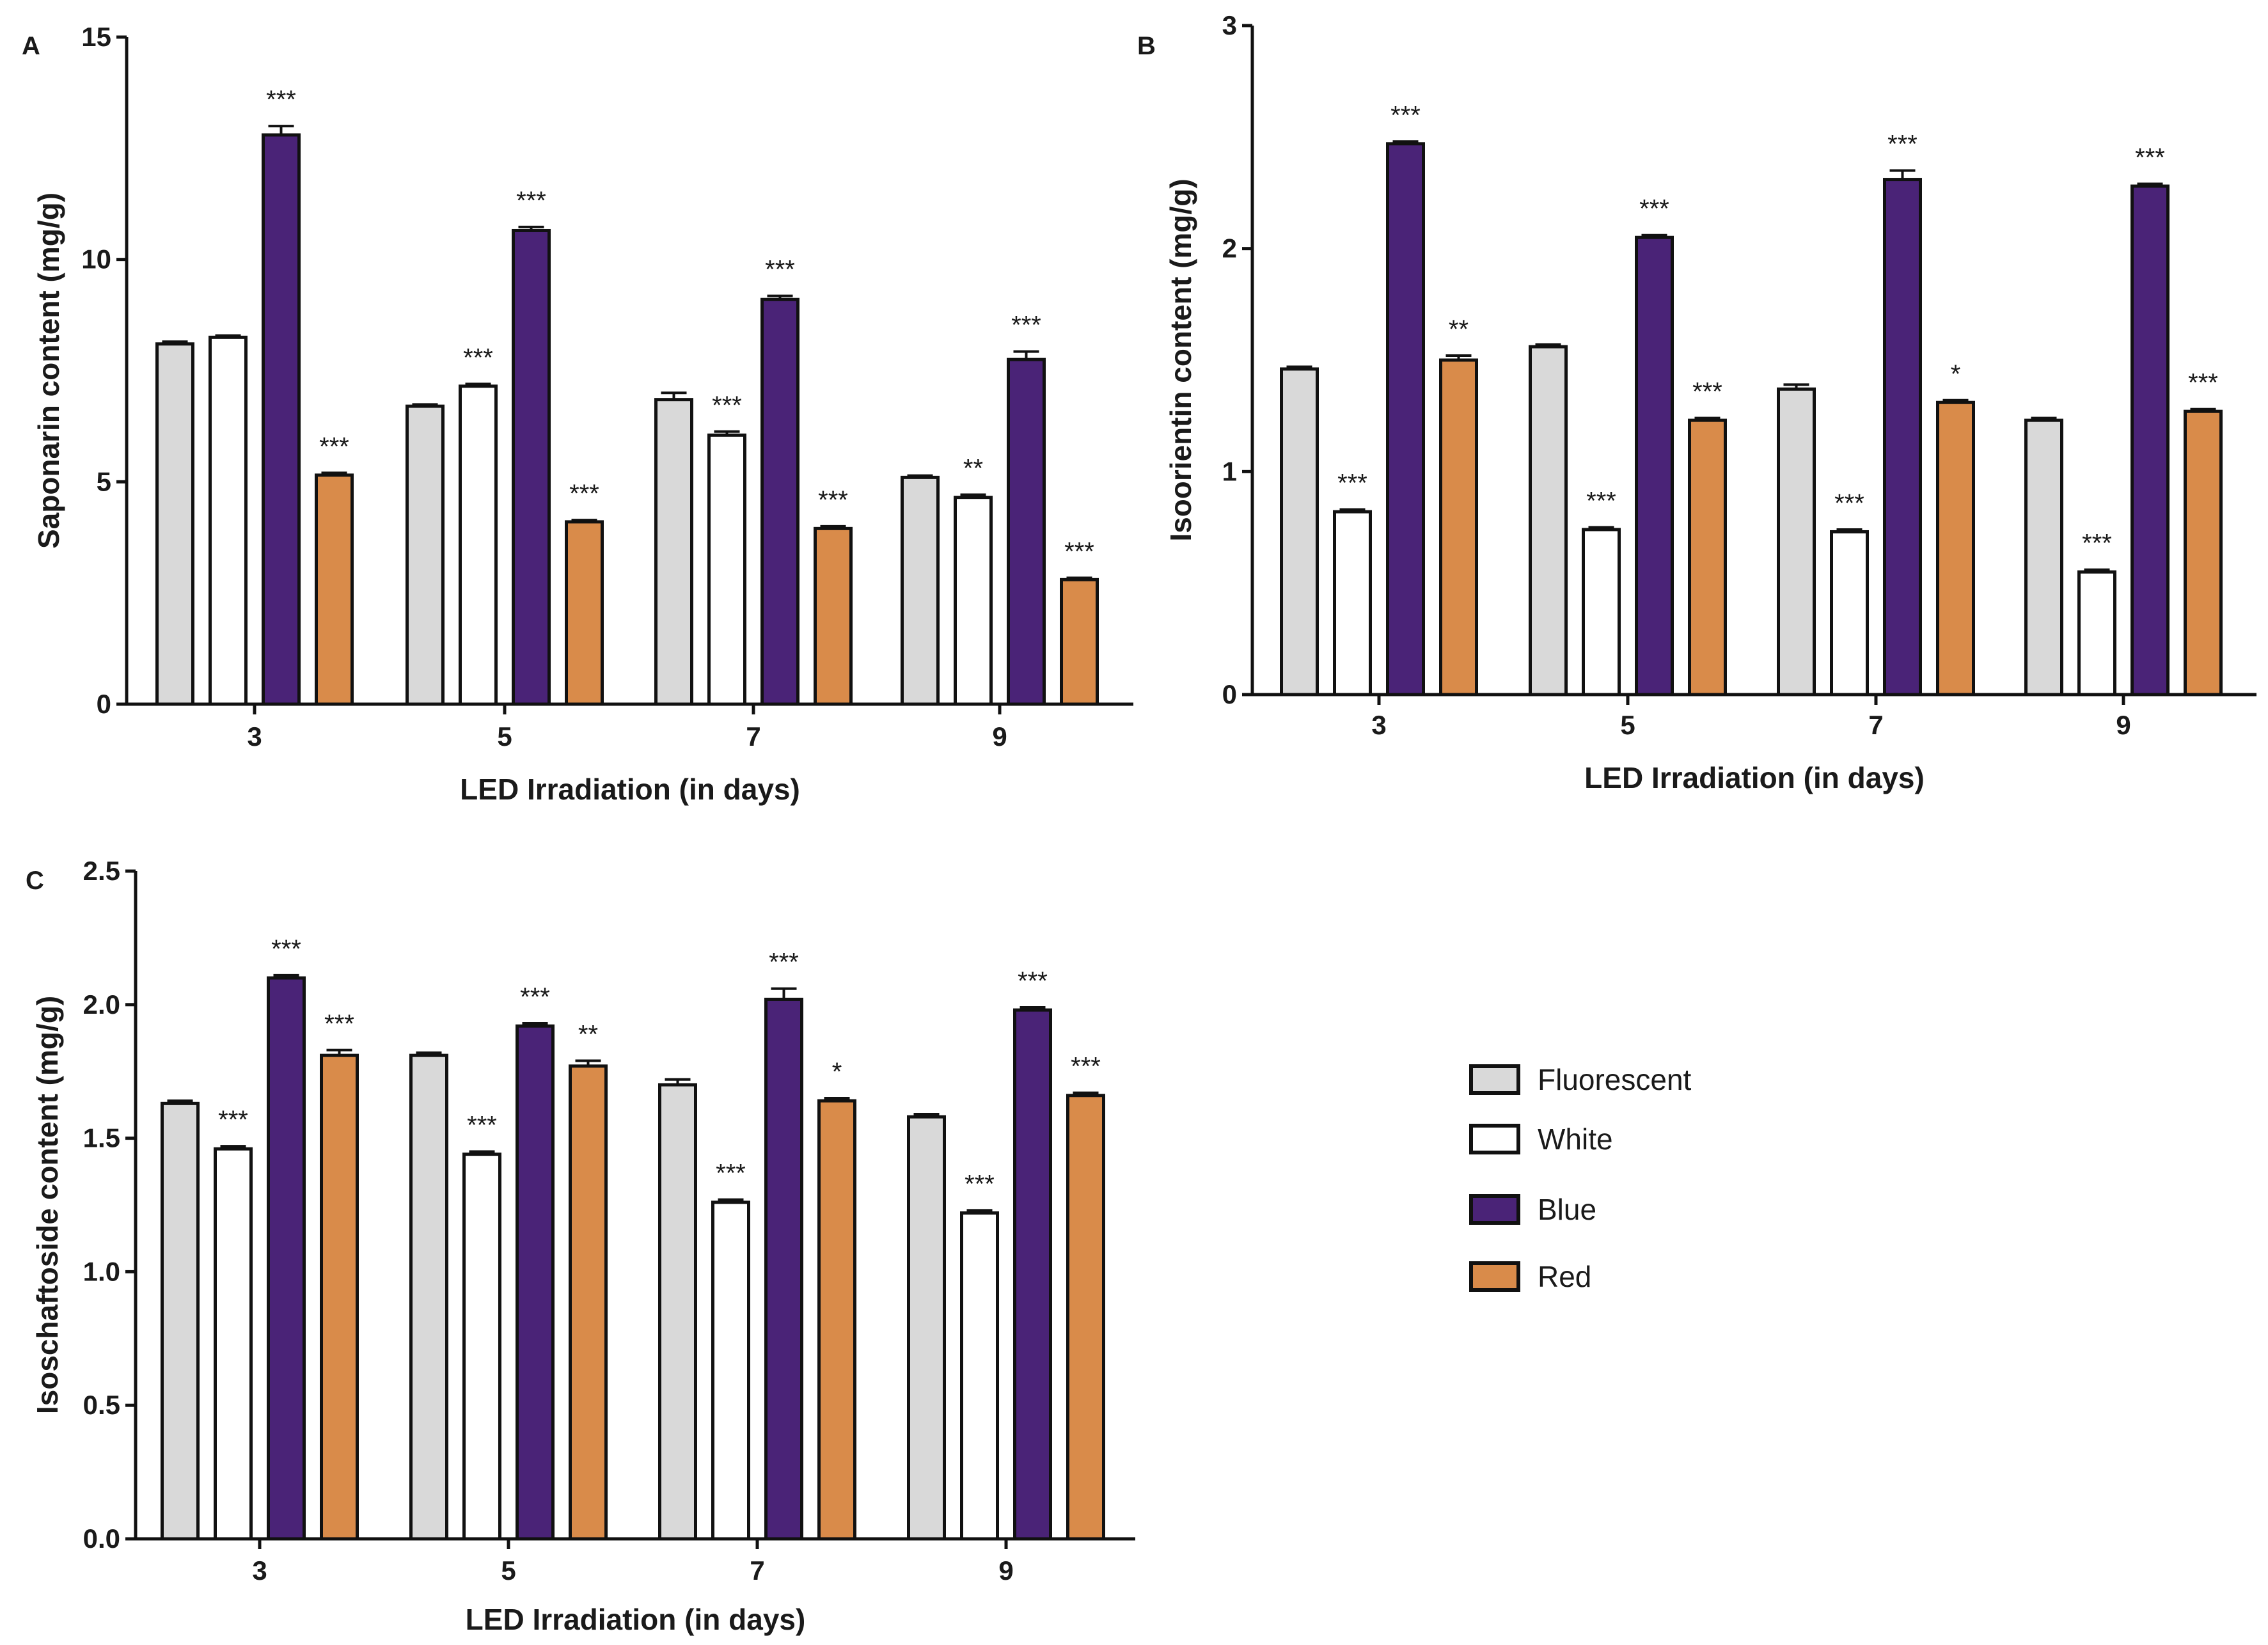 The image size is (2268, 1645). I want to click on y-axis-title: Isoorientin content (mg/g), so click(1180, 359).